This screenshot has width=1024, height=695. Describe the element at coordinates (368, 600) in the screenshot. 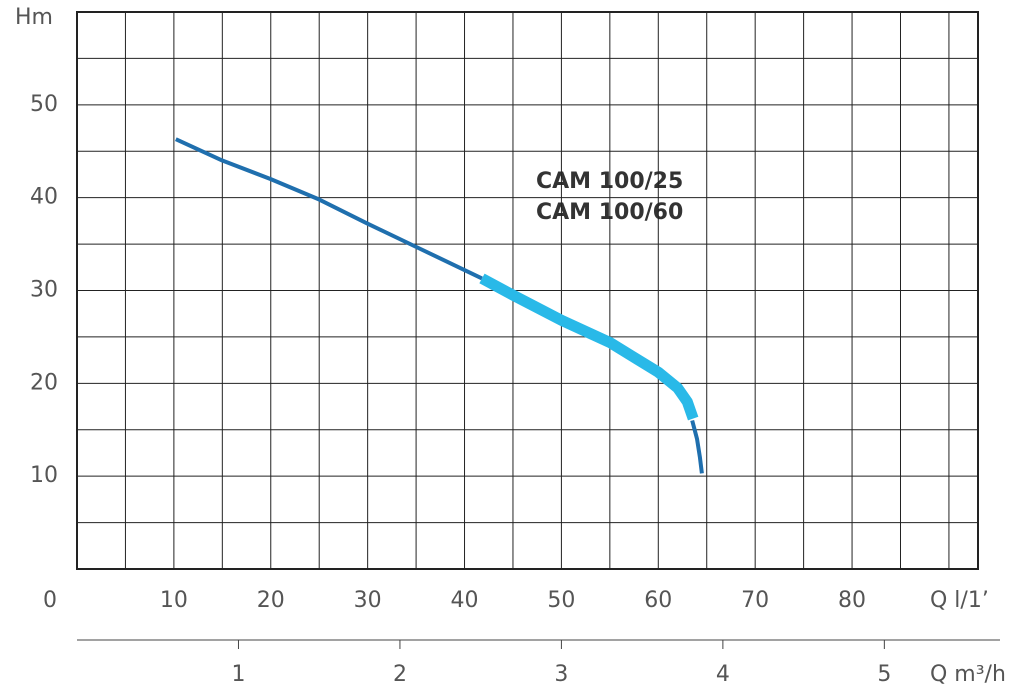

I see `x-tick-label: 30` at that location.